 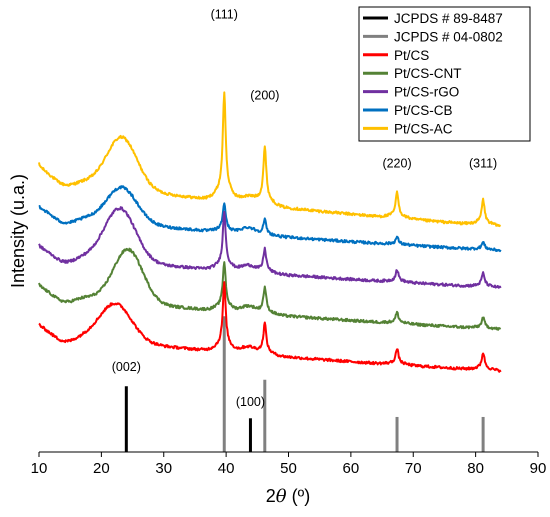 What do you see at coordinates (413, 468) in the screenshot?
I see `x-tick-label: 70` at bounding box center [413, 468].